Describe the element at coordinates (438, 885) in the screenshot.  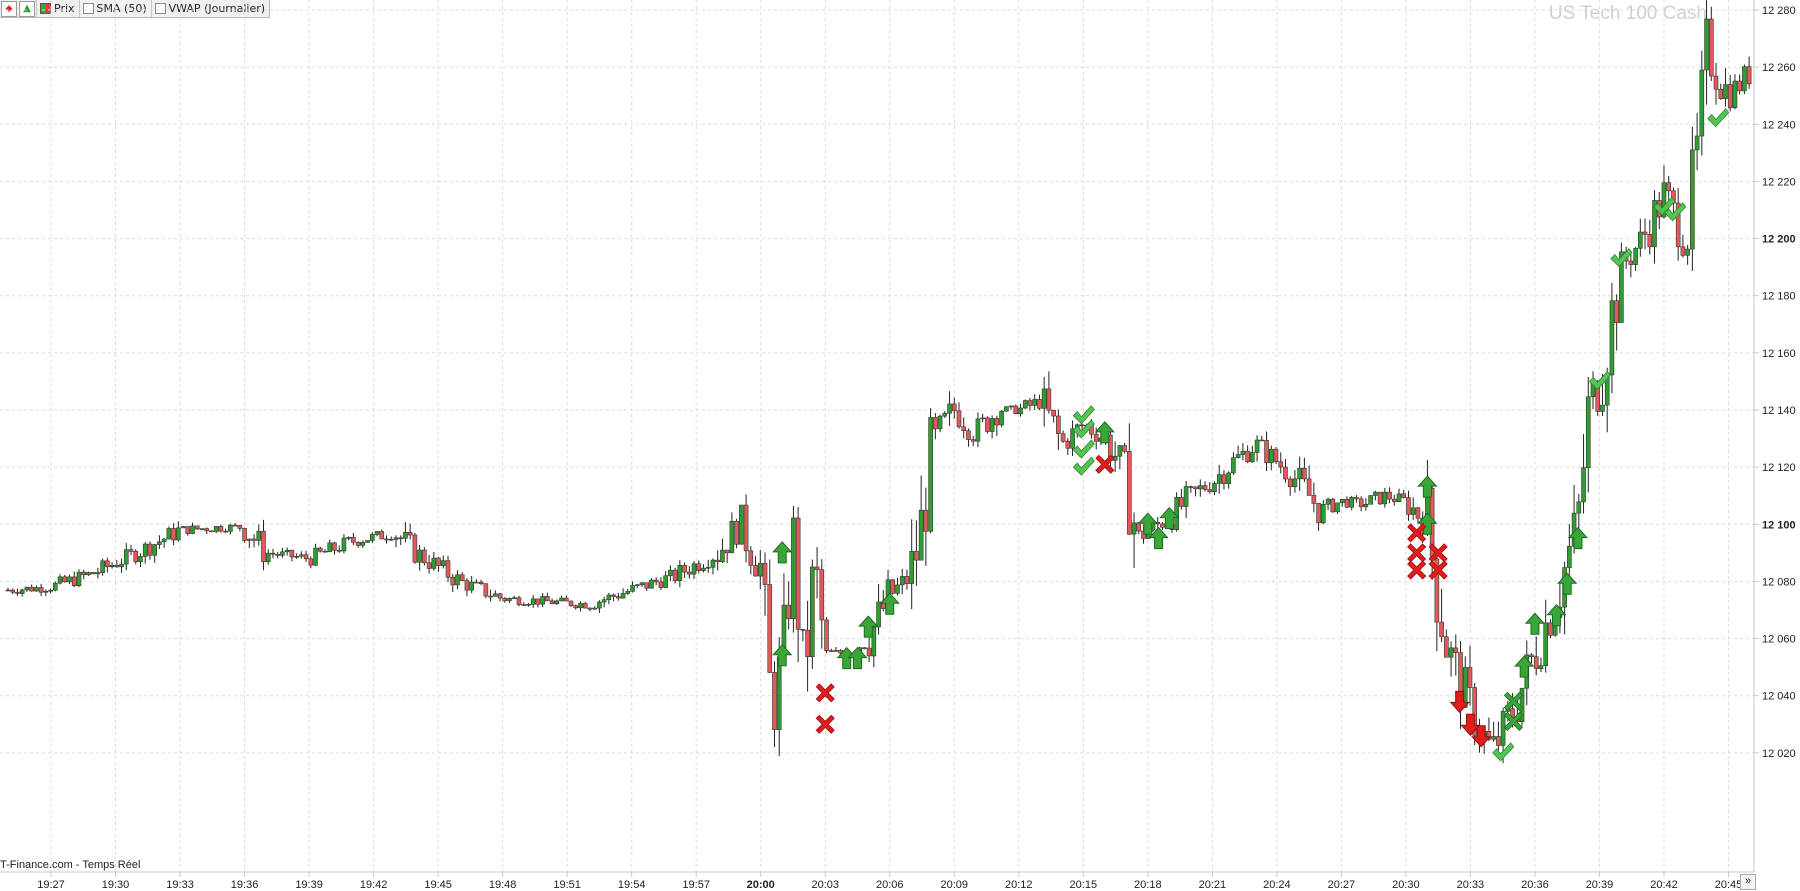
I see `x-tick-label: 19:45` at that location.